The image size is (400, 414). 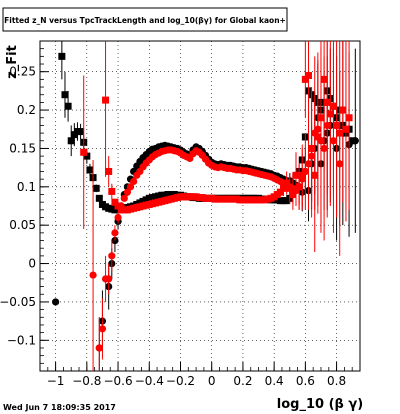 What do you see at coordinates (117, 381) in the screenshot?
I see `x-tick-label: −0.6` at bounding box center [117, 381].